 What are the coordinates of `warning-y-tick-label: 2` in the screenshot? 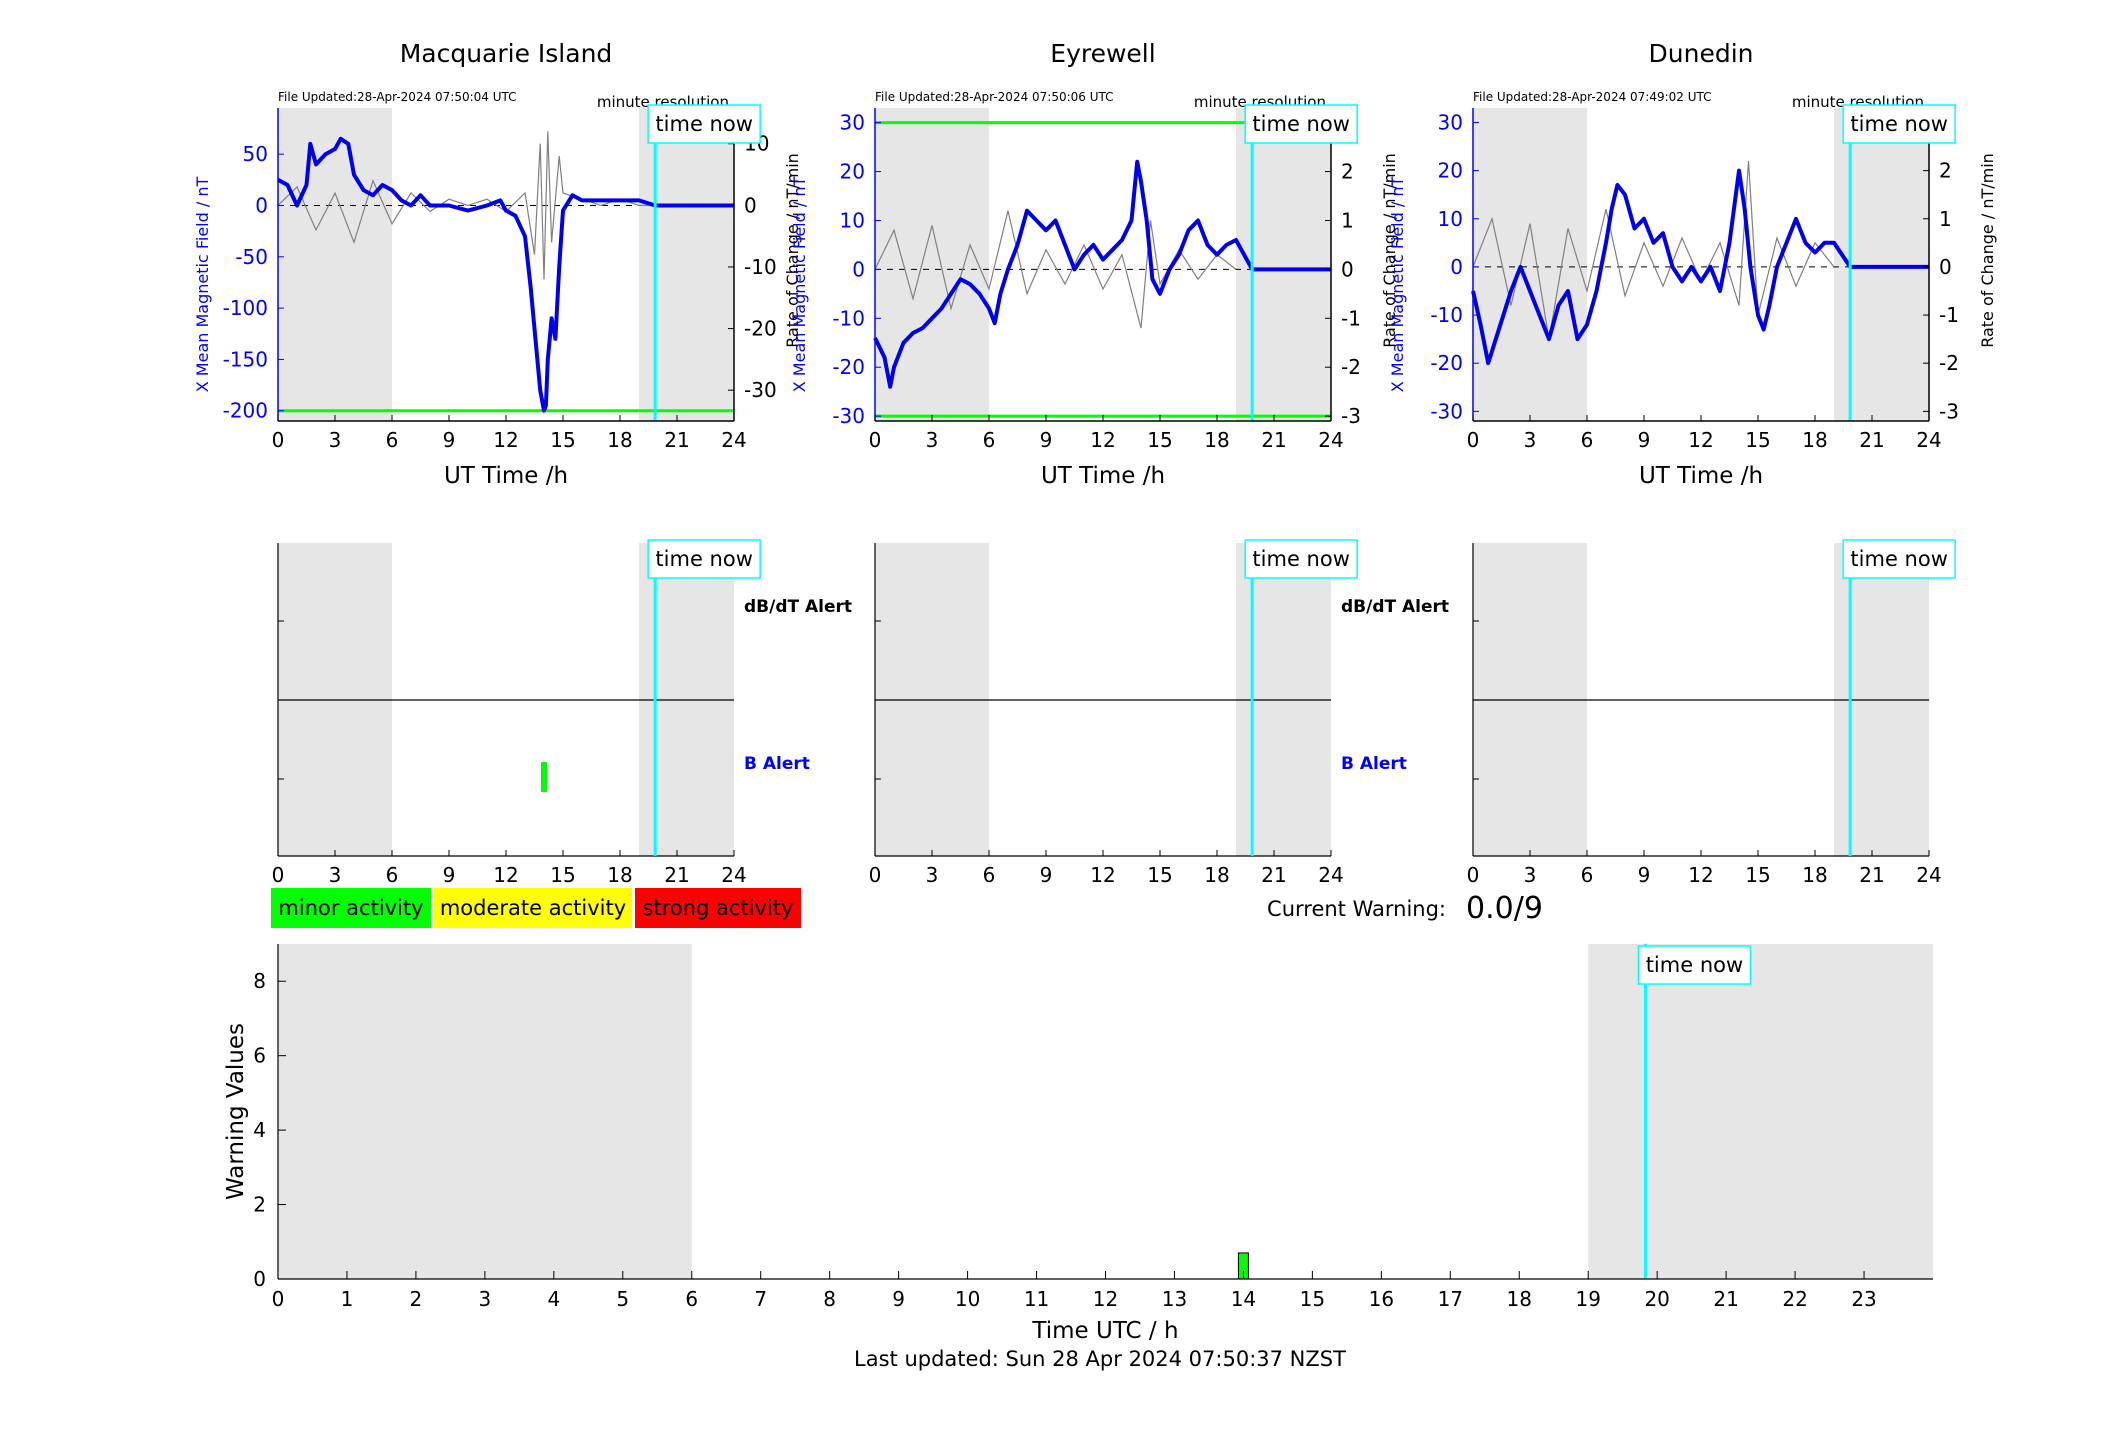 It's located at (259, 1205).